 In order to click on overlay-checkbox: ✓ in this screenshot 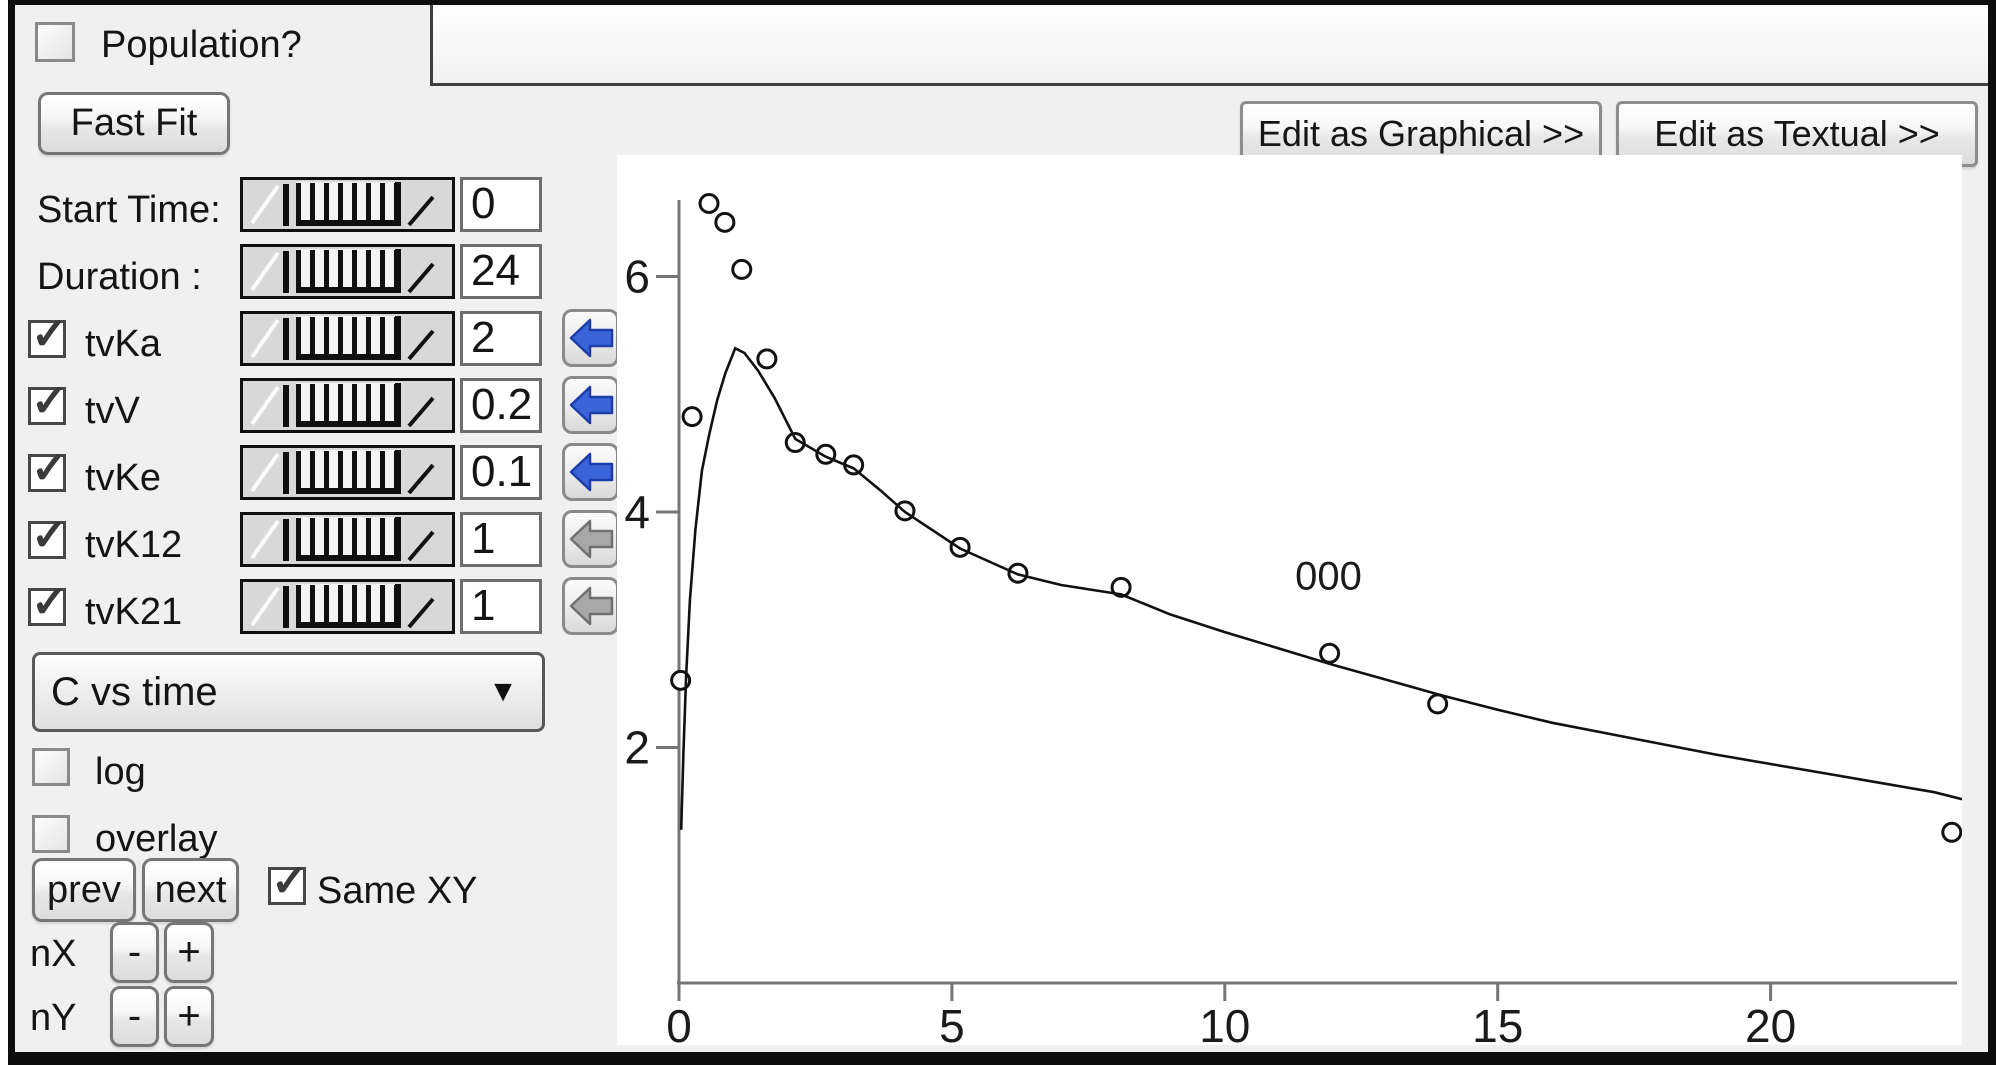, I will do `click(51, 834)`.